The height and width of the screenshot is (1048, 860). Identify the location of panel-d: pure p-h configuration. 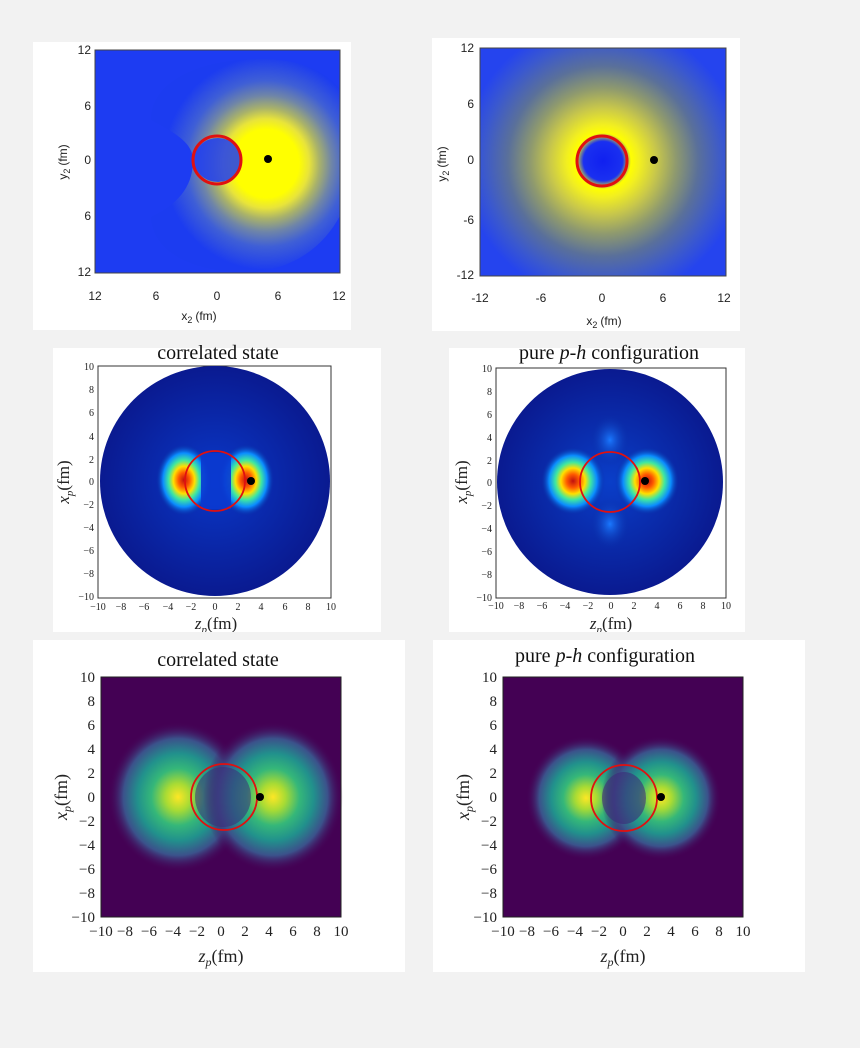
(597, 487).